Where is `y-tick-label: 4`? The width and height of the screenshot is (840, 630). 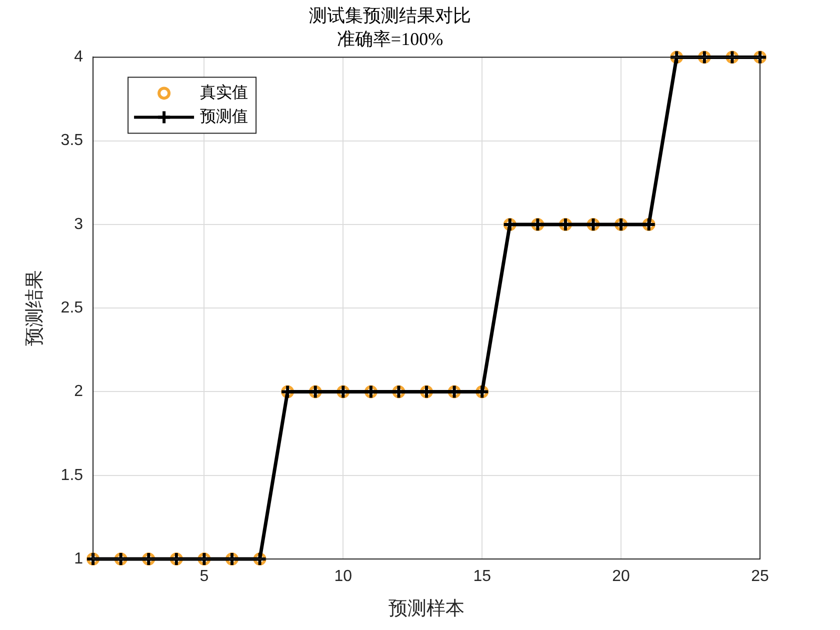 y-tick-label: 4 is located at coordinates (79, 57).